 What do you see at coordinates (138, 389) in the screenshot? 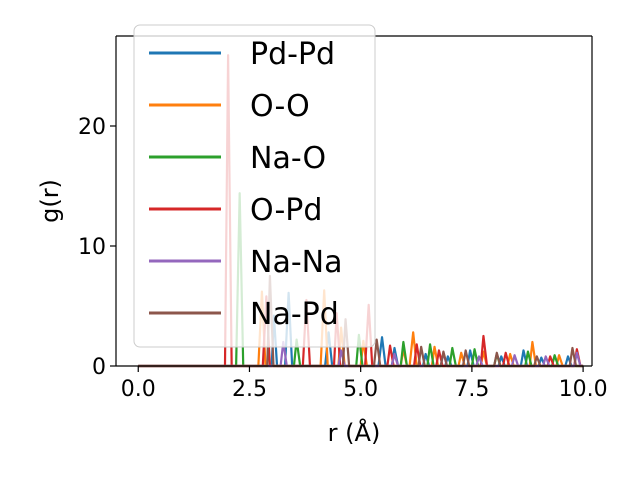
I see `x-tick-label: 0.0` at bounding box center [138, 389].